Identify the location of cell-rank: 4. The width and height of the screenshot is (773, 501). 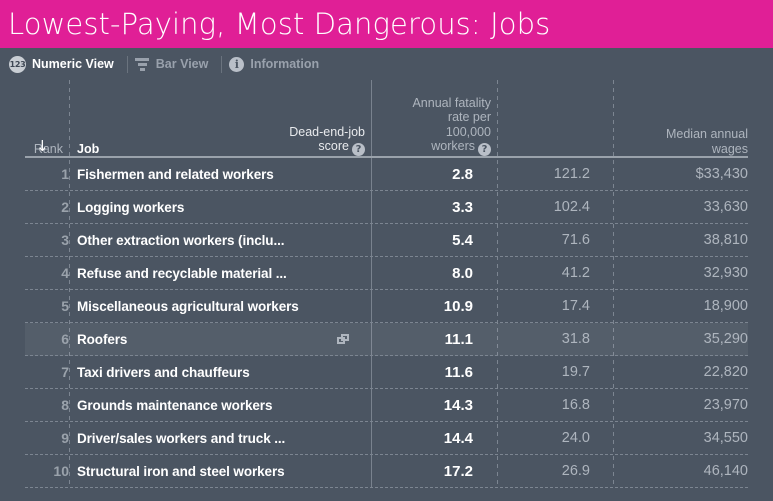
(65, 273).